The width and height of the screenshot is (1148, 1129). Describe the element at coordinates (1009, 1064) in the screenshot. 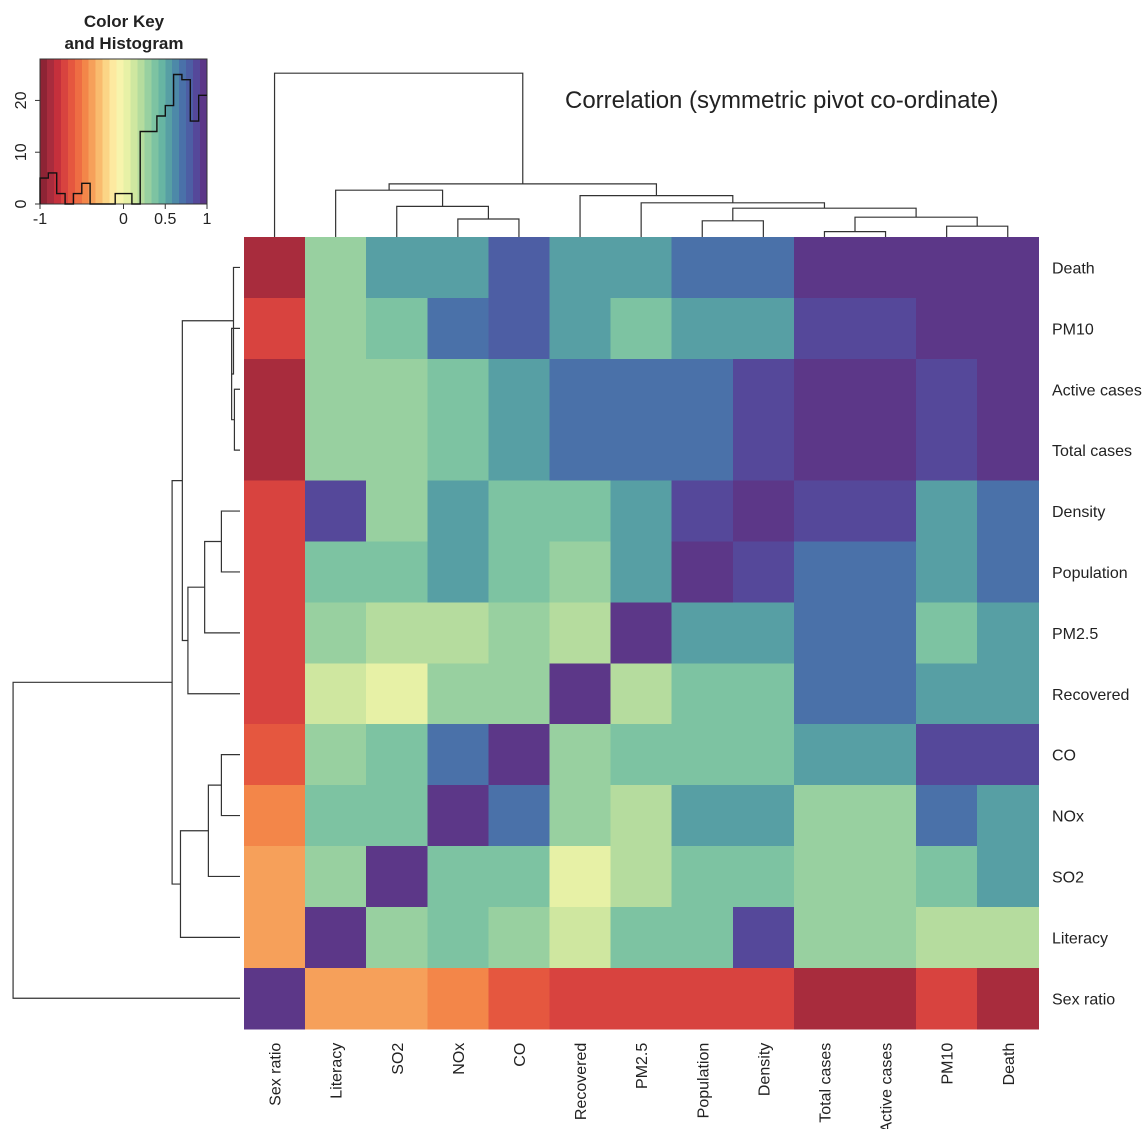

I see `column-label: Death` at that location.